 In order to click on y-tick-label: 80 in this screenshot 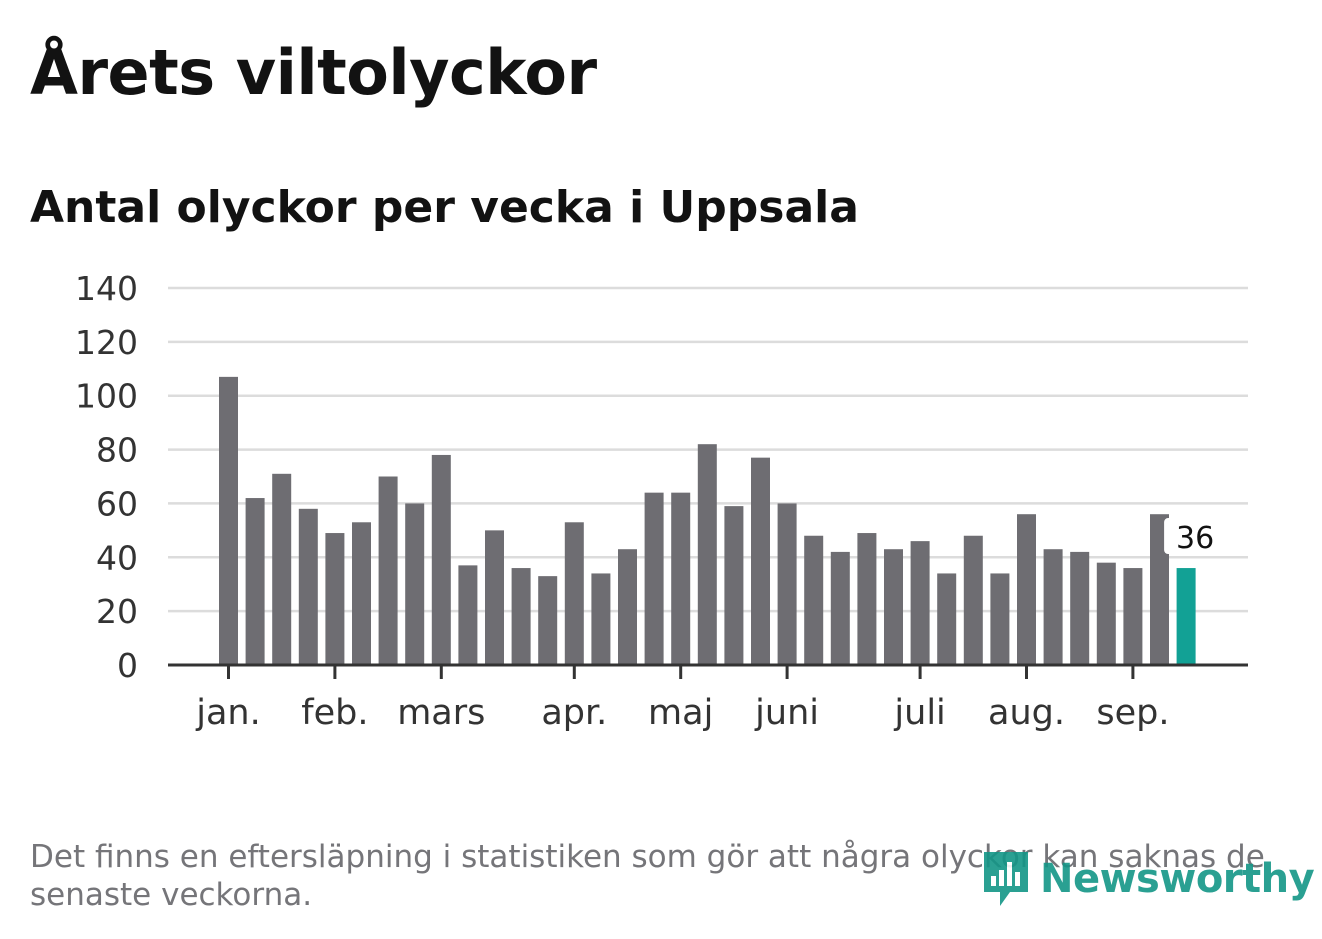, I will do `click(117, 450)`.